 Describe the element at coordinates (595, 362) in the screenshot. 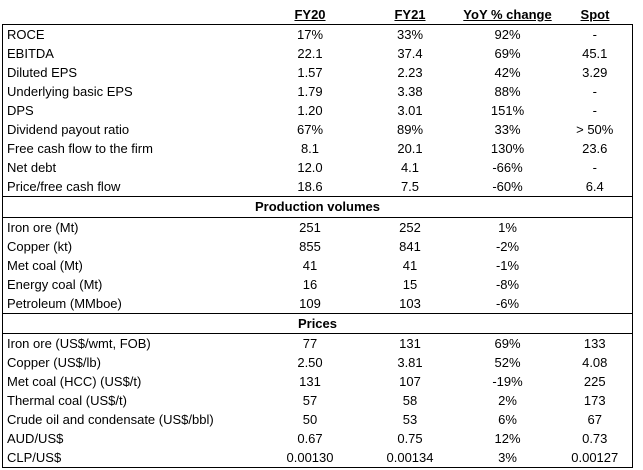

I see `spot-value: 4.08` at that location.